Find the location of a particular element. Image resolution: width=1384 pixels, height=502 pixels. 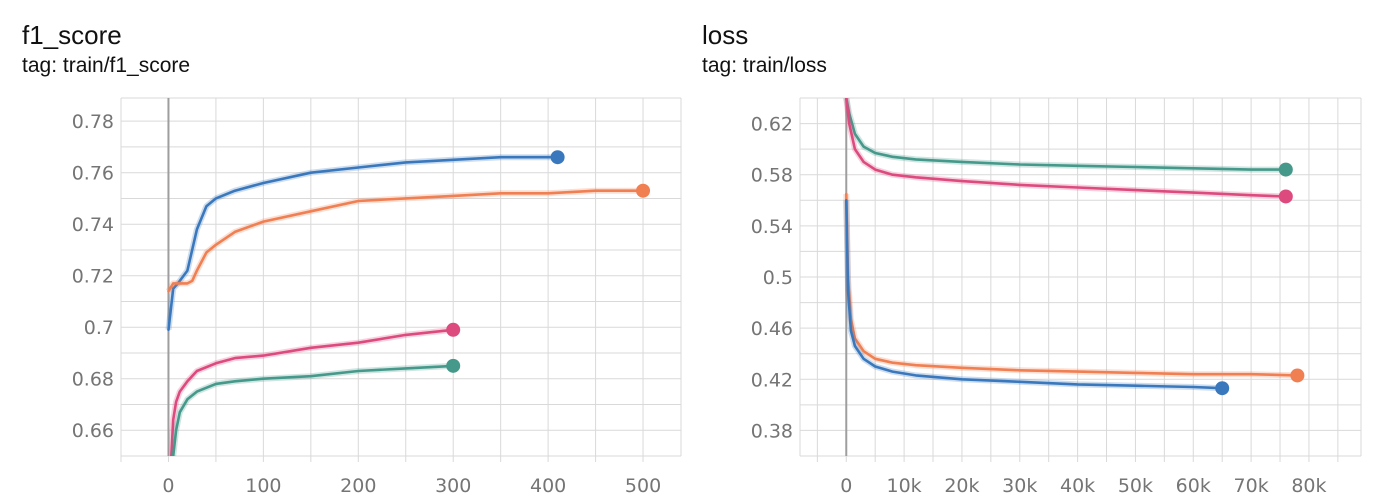

series-band-pink is located at coordinates (1064, 149).